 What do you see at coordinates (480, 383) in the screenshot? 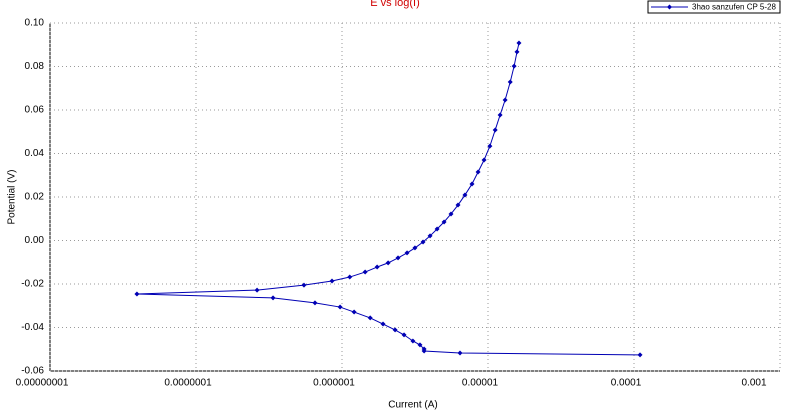
I see `x-tick-label: 0.00001` at bounding box center [480, 383].